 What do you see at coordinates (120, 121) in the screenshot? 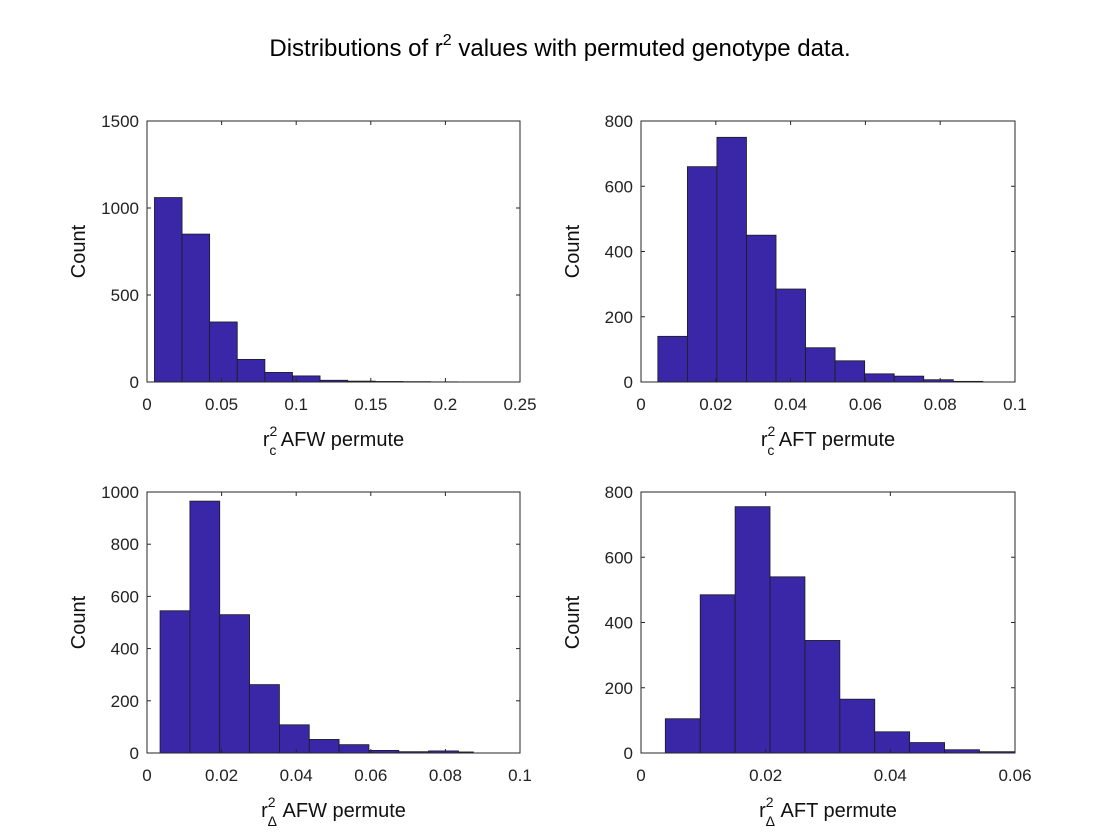
I see `y-tick-label: 1500` at bounding box center [120, 121].